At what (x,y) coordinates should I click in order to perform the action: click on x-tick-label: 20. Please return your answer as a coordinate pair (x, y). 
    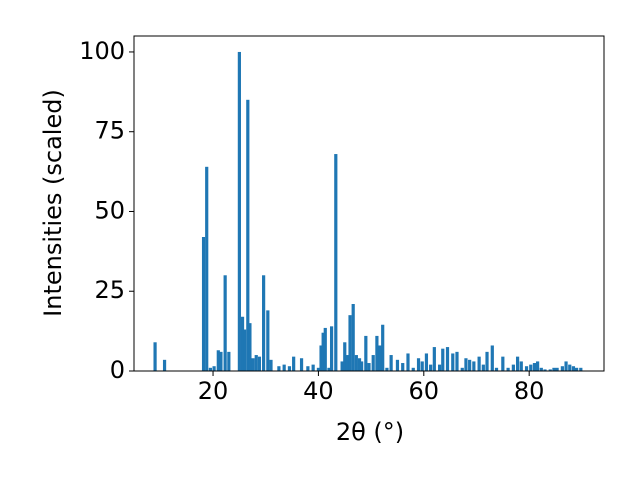
    Looking at the image, I should click on (213, 391).